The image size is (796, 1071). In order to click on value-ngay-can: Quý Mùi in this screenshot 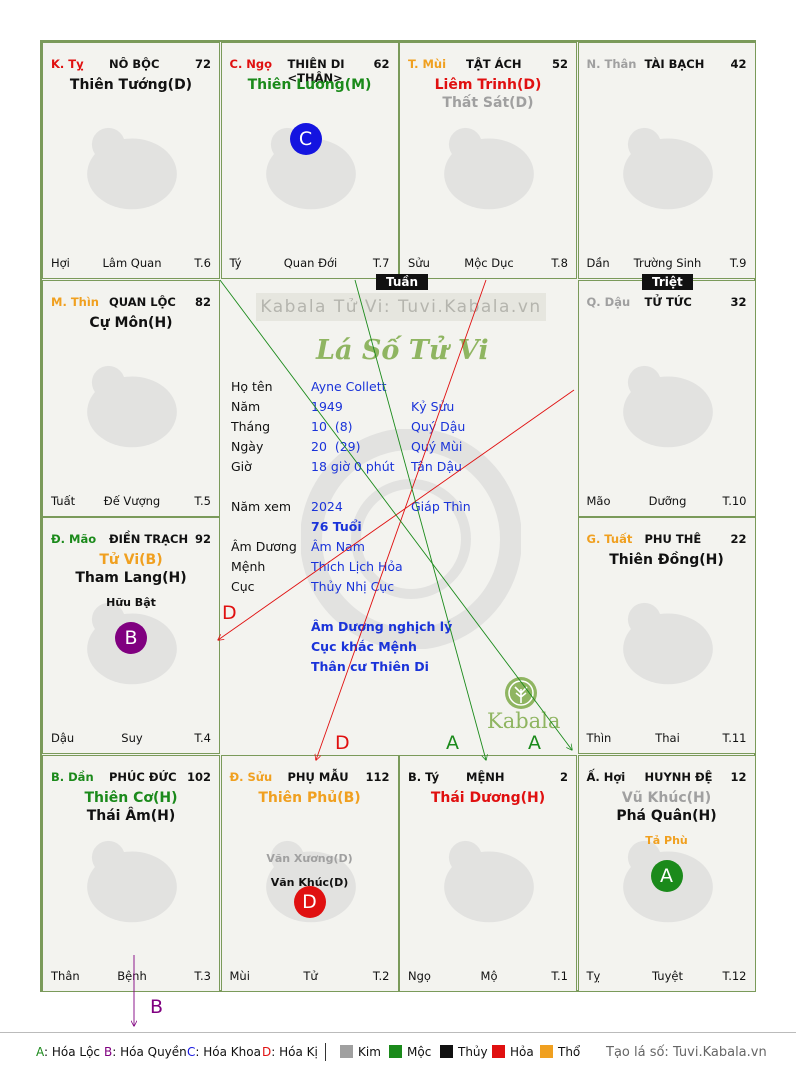, I will do `click(437, 446)`.